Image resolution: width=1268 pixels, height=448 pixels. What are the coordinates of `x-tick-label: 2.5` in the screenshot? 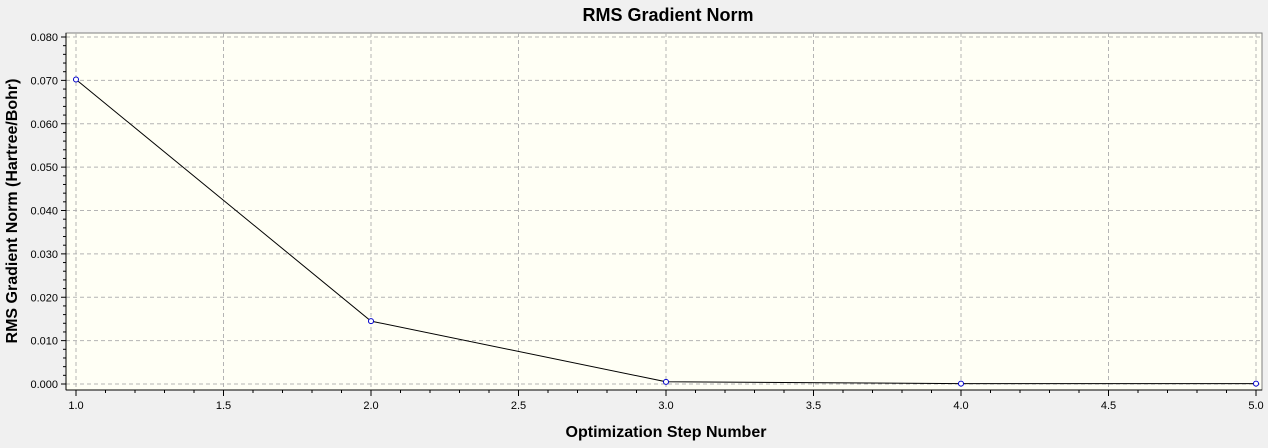 It's located at (518, 406).